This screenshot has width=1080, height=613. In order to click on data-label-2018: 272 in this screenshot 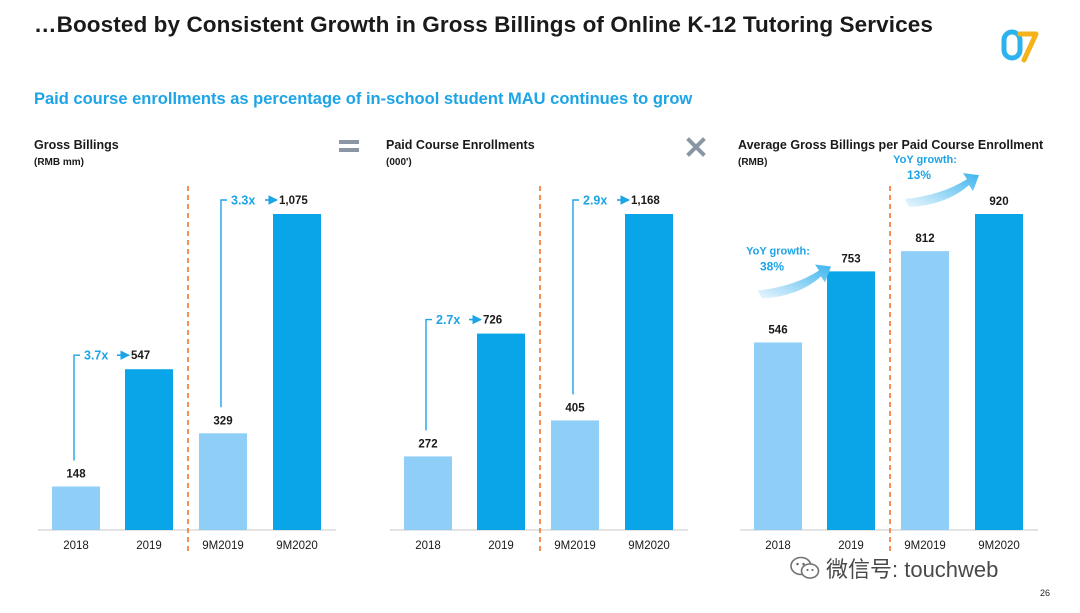, I will do `click(427, 444)`.